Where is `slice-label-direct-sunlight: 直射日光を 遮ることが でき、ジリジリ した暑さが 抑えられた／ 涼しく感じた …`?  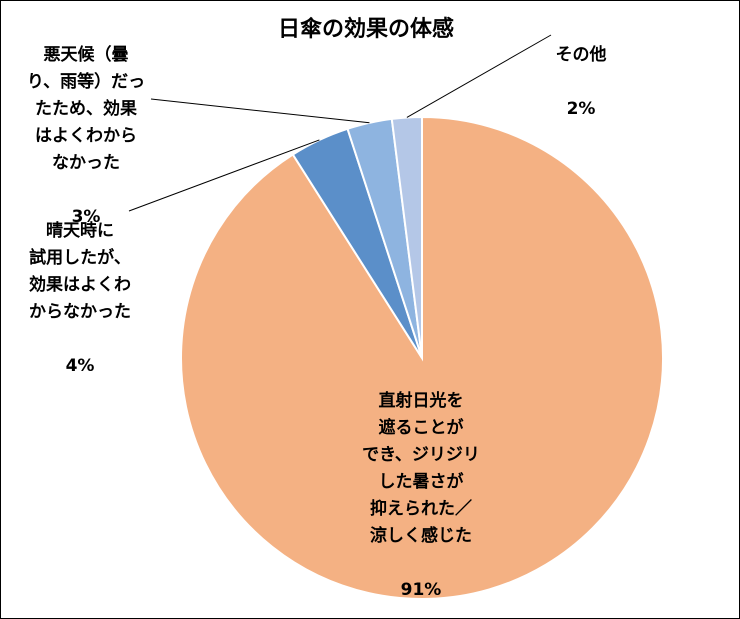
slice-label-direct-sunlight: 直射日光を 遮ることが でき、ジリジリ した暑さが 抑えられた／ 涼しく感じた … is located at coordinates (421, 489).